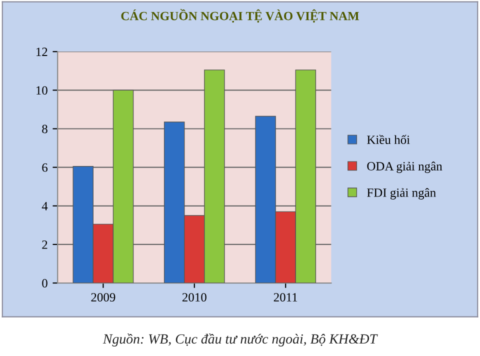  What do you see at coordinates (45, 206) in the screenshot?
I see `y-tick-label: 4` at bounding box center [45, 206].